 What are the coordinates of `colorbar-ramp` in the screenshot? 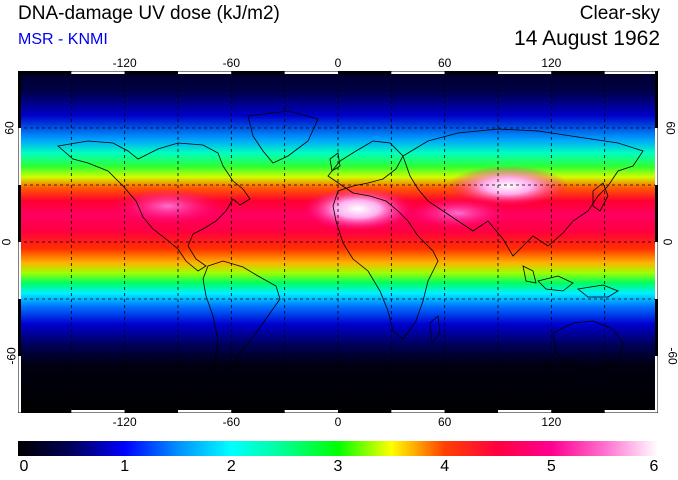 It's located at (338, 448).